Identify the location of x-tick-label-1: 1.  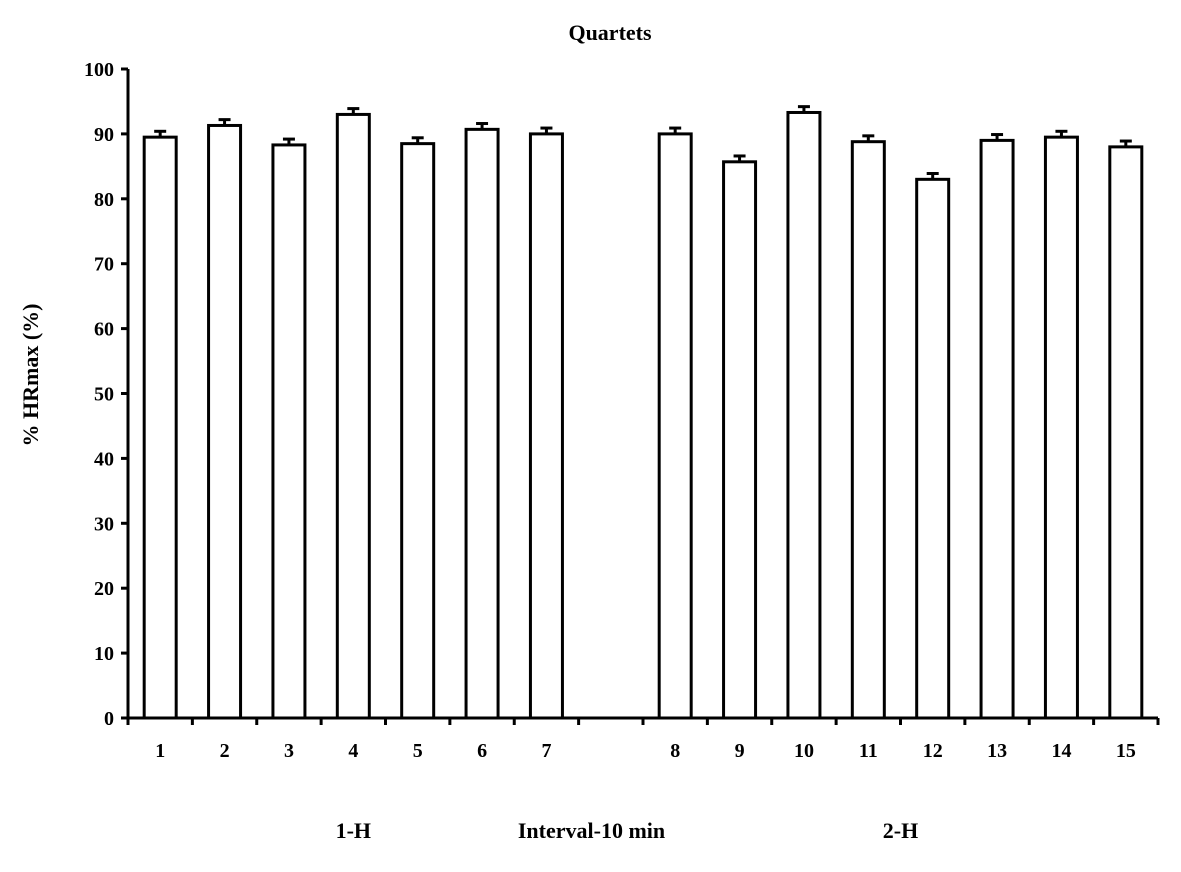
(160, 751).